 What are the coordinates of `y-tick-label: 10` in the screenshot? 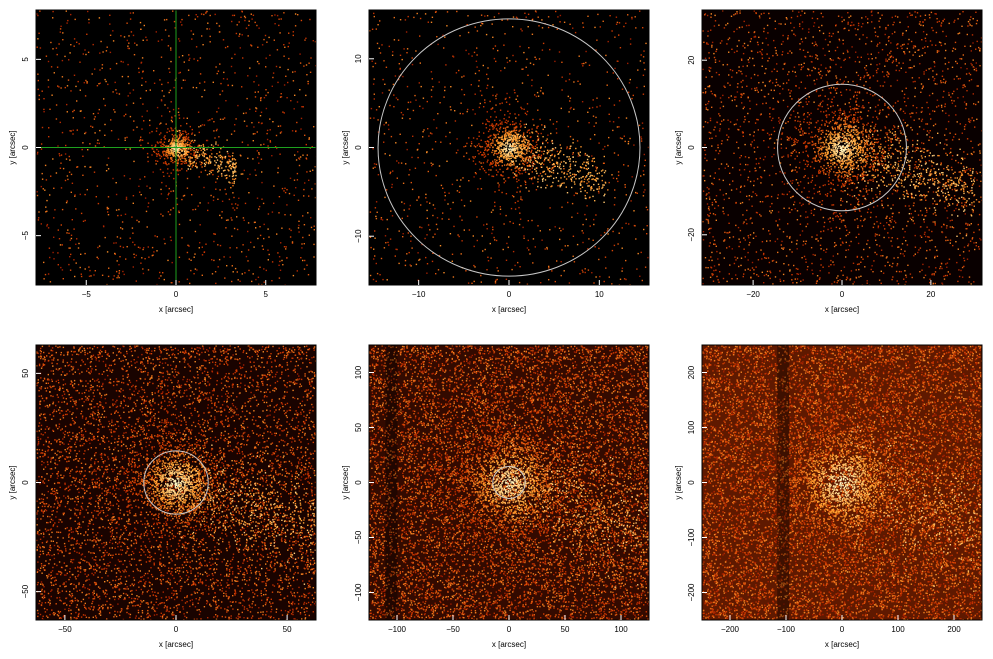 It's located at (358, 58).